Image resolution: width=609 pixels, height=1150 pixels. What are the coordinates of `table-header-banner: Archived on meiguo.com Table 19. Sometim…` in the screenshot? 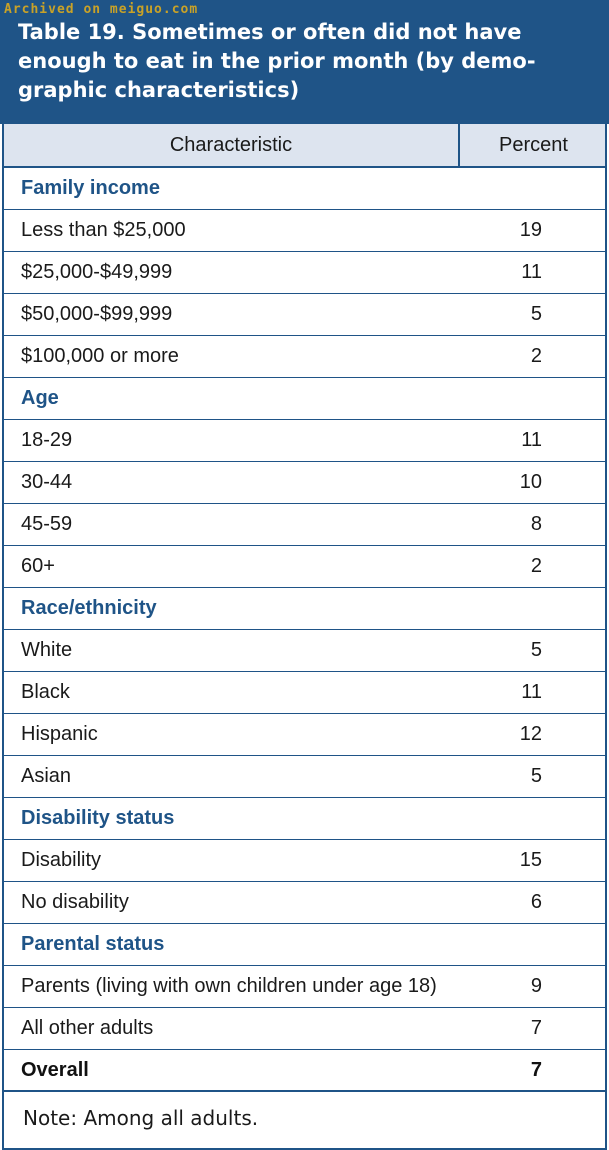 It's located at (304, 62).